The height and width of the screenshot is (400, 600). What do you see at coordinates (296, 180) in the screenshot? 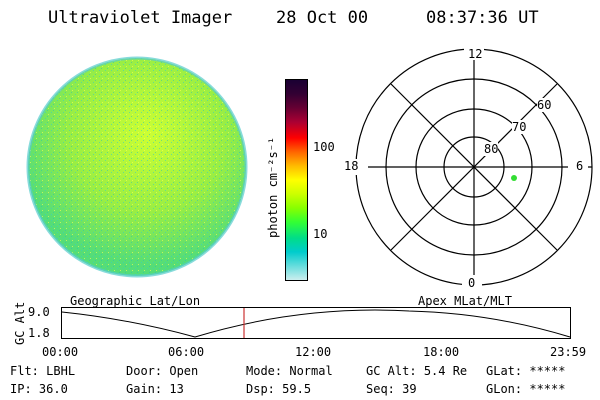
I see `color-scale-bar` at bounding box center [296, 180].